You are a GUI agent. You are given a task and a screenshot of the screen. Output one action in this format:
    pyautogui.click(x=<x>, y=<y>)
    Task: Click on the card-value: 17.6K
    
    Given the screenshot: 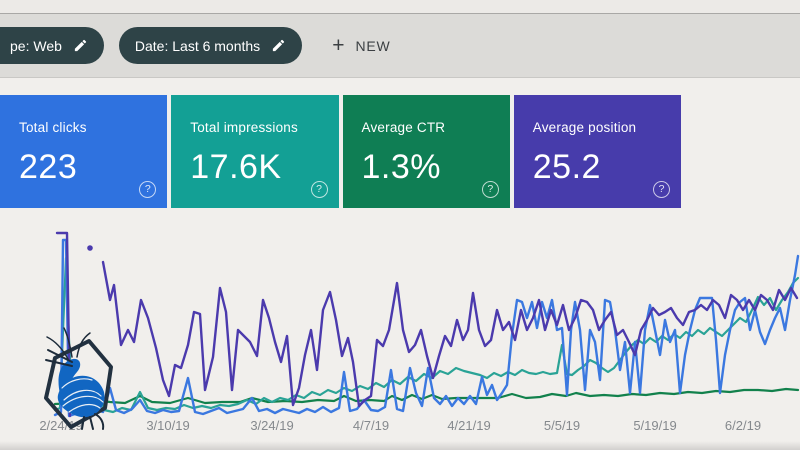 What is the action you would take?
    pyautogui.click(x=236, y=167)
    